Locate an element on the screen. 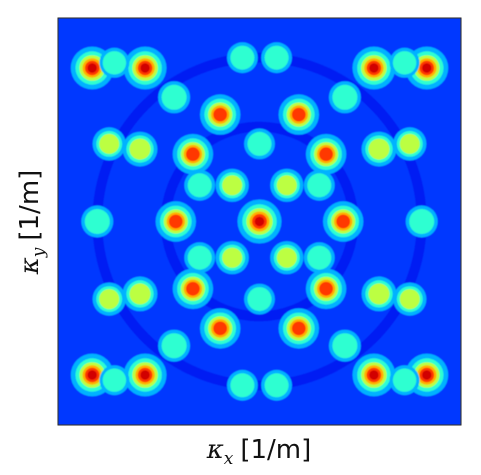 The image size is (481, 475). x-axis-label: κx [1/m] is located at coordinates (259, 452).